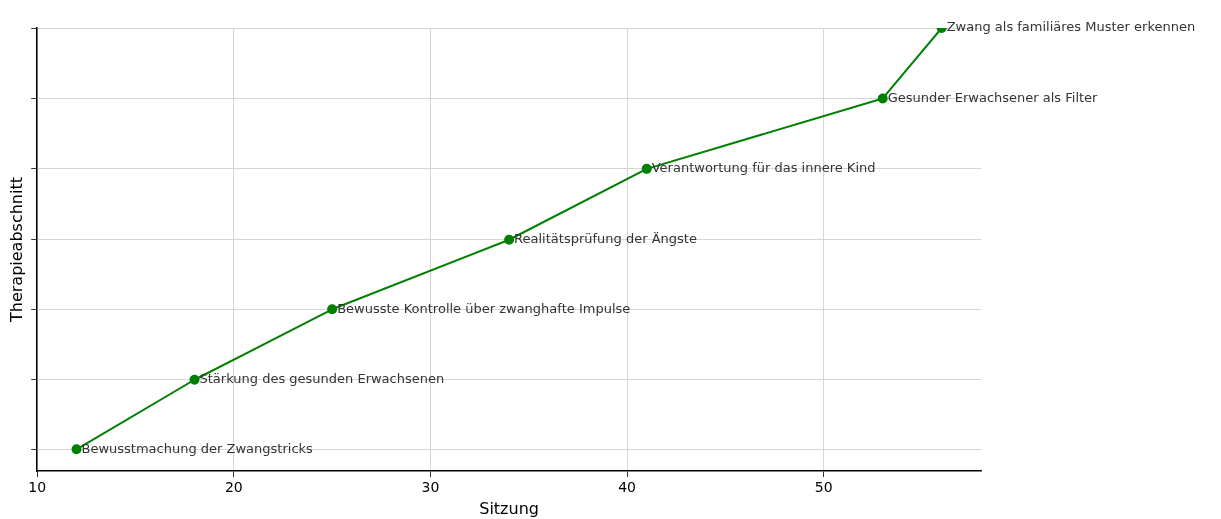  What do you see at coordinates (430, 487) in the screenshot?
I see `x-tick-label: 30` at bounding box center [430, 487].